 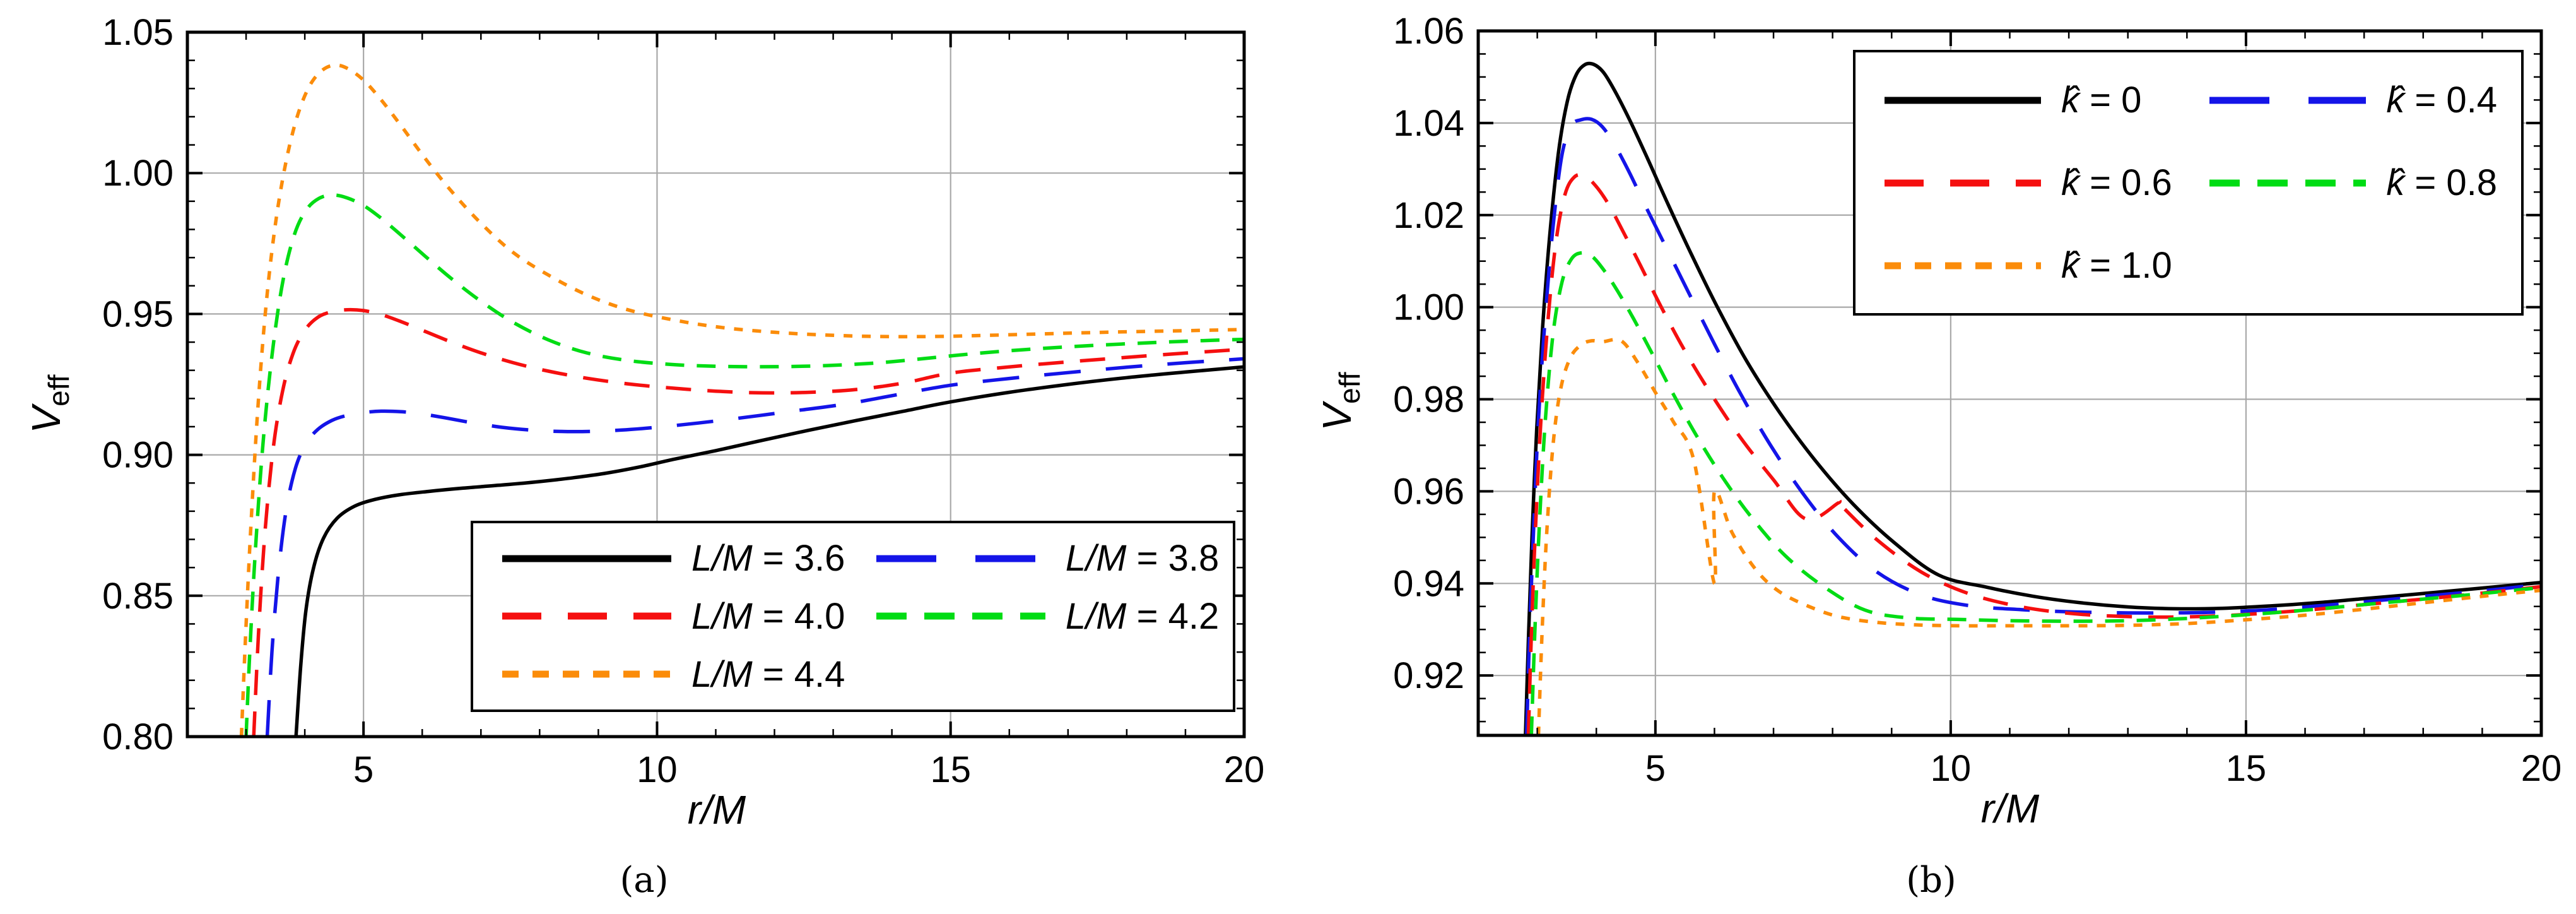 What do you see at coordinates (2116, 182) in the screenshot?
I see `legend-item-label: k̂ = 0.6` at bounding box center [2116, 182].